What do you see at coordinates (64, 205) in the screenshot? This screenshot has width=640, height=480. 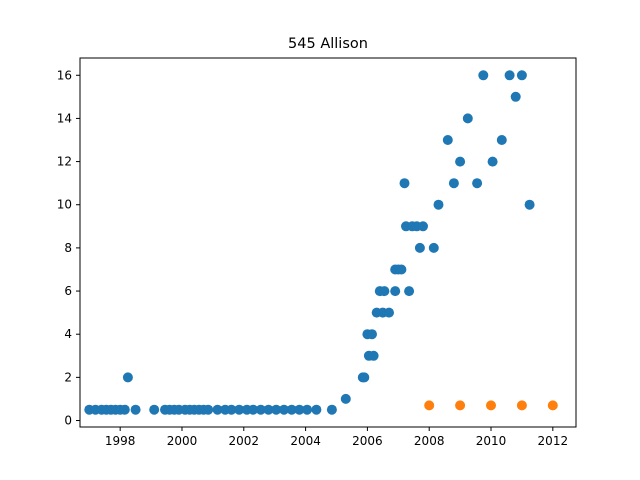 I see `y-tick-label: 10` at bounding box center [64, 205].